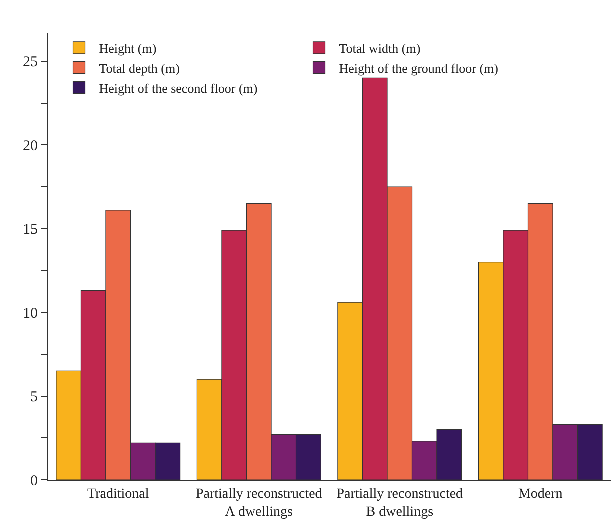  I want to click on x-tick-label: Modern, so click(540, 494).